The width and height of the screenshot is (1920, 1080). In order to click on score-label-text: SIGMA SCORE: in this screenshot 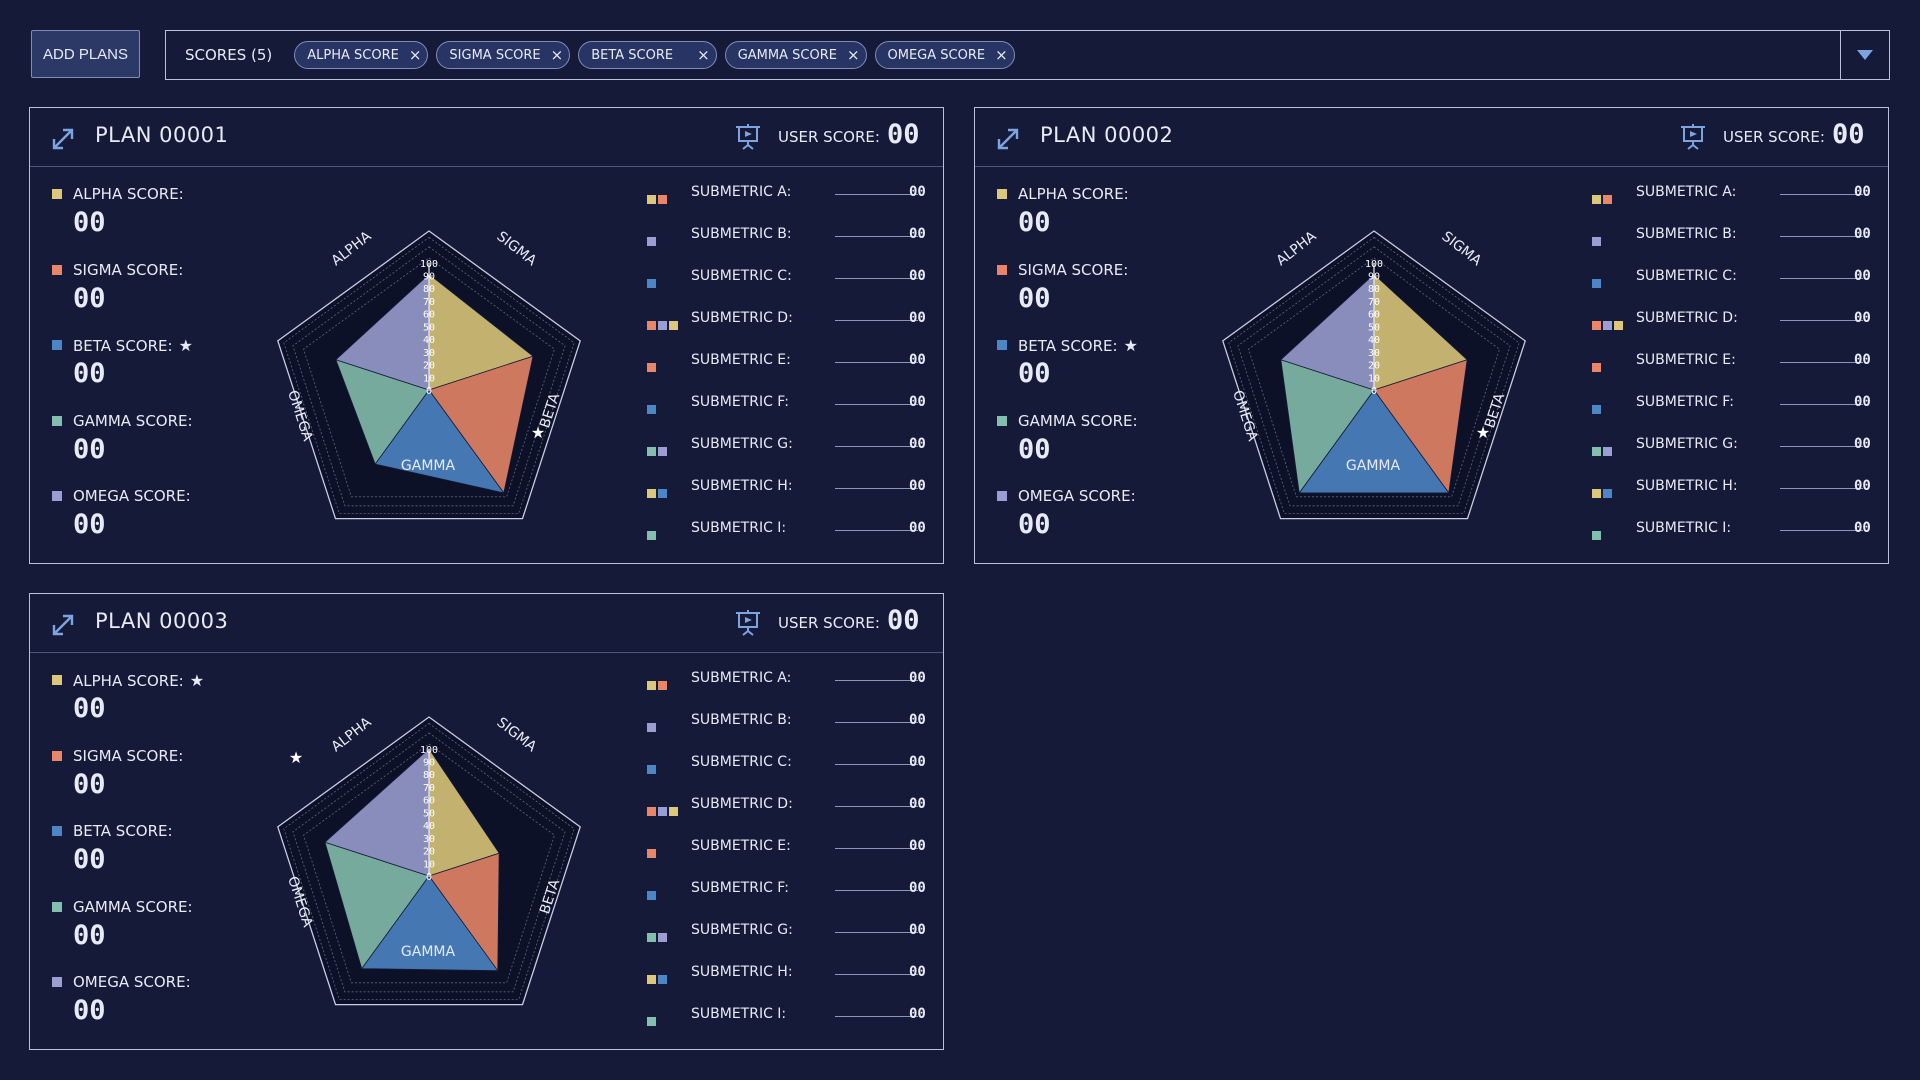, I will do `click(128, 269)`.